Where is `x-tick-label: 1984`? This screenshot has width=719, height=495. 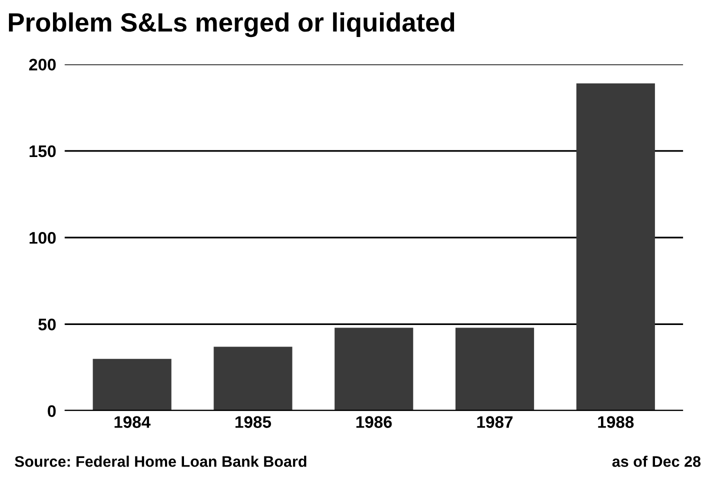 x-tick-label: 1984 is located at coordinates (132, 422).